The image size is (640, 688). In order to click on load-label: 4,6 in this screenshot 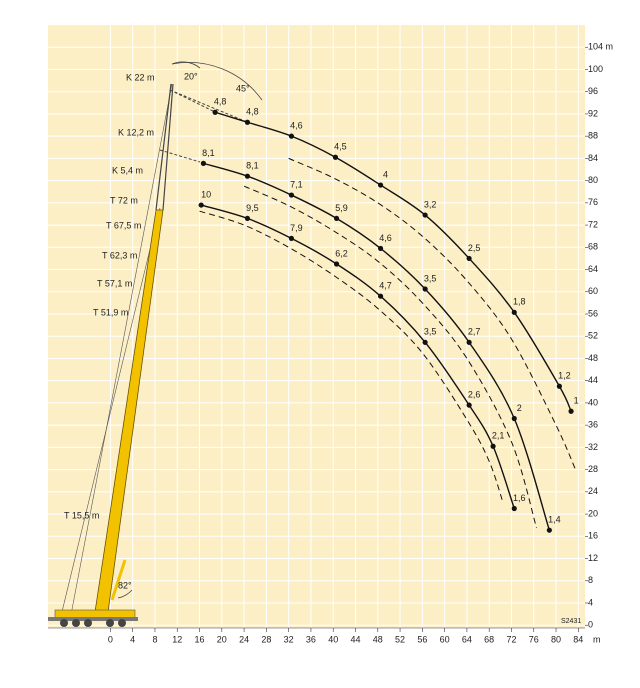, I will do `click(385, 238)`.